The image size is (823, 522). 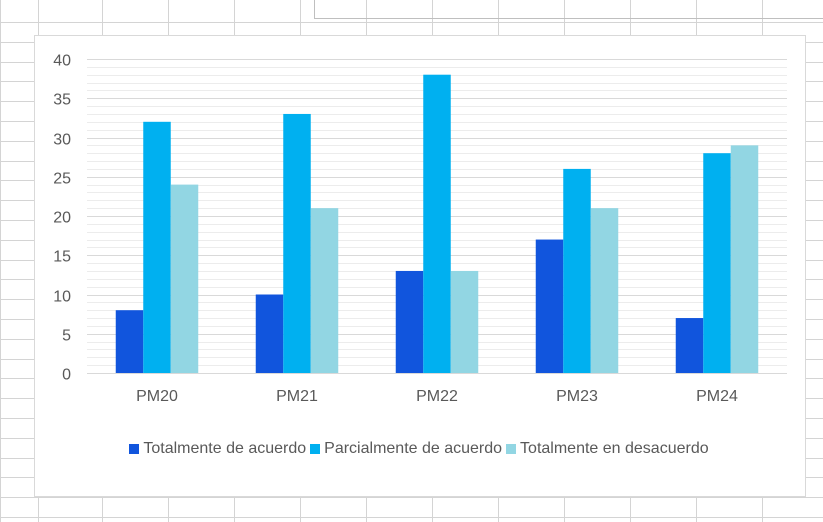 I want to click on x-tick-label-4: PM24, so click(x=717, y=396).